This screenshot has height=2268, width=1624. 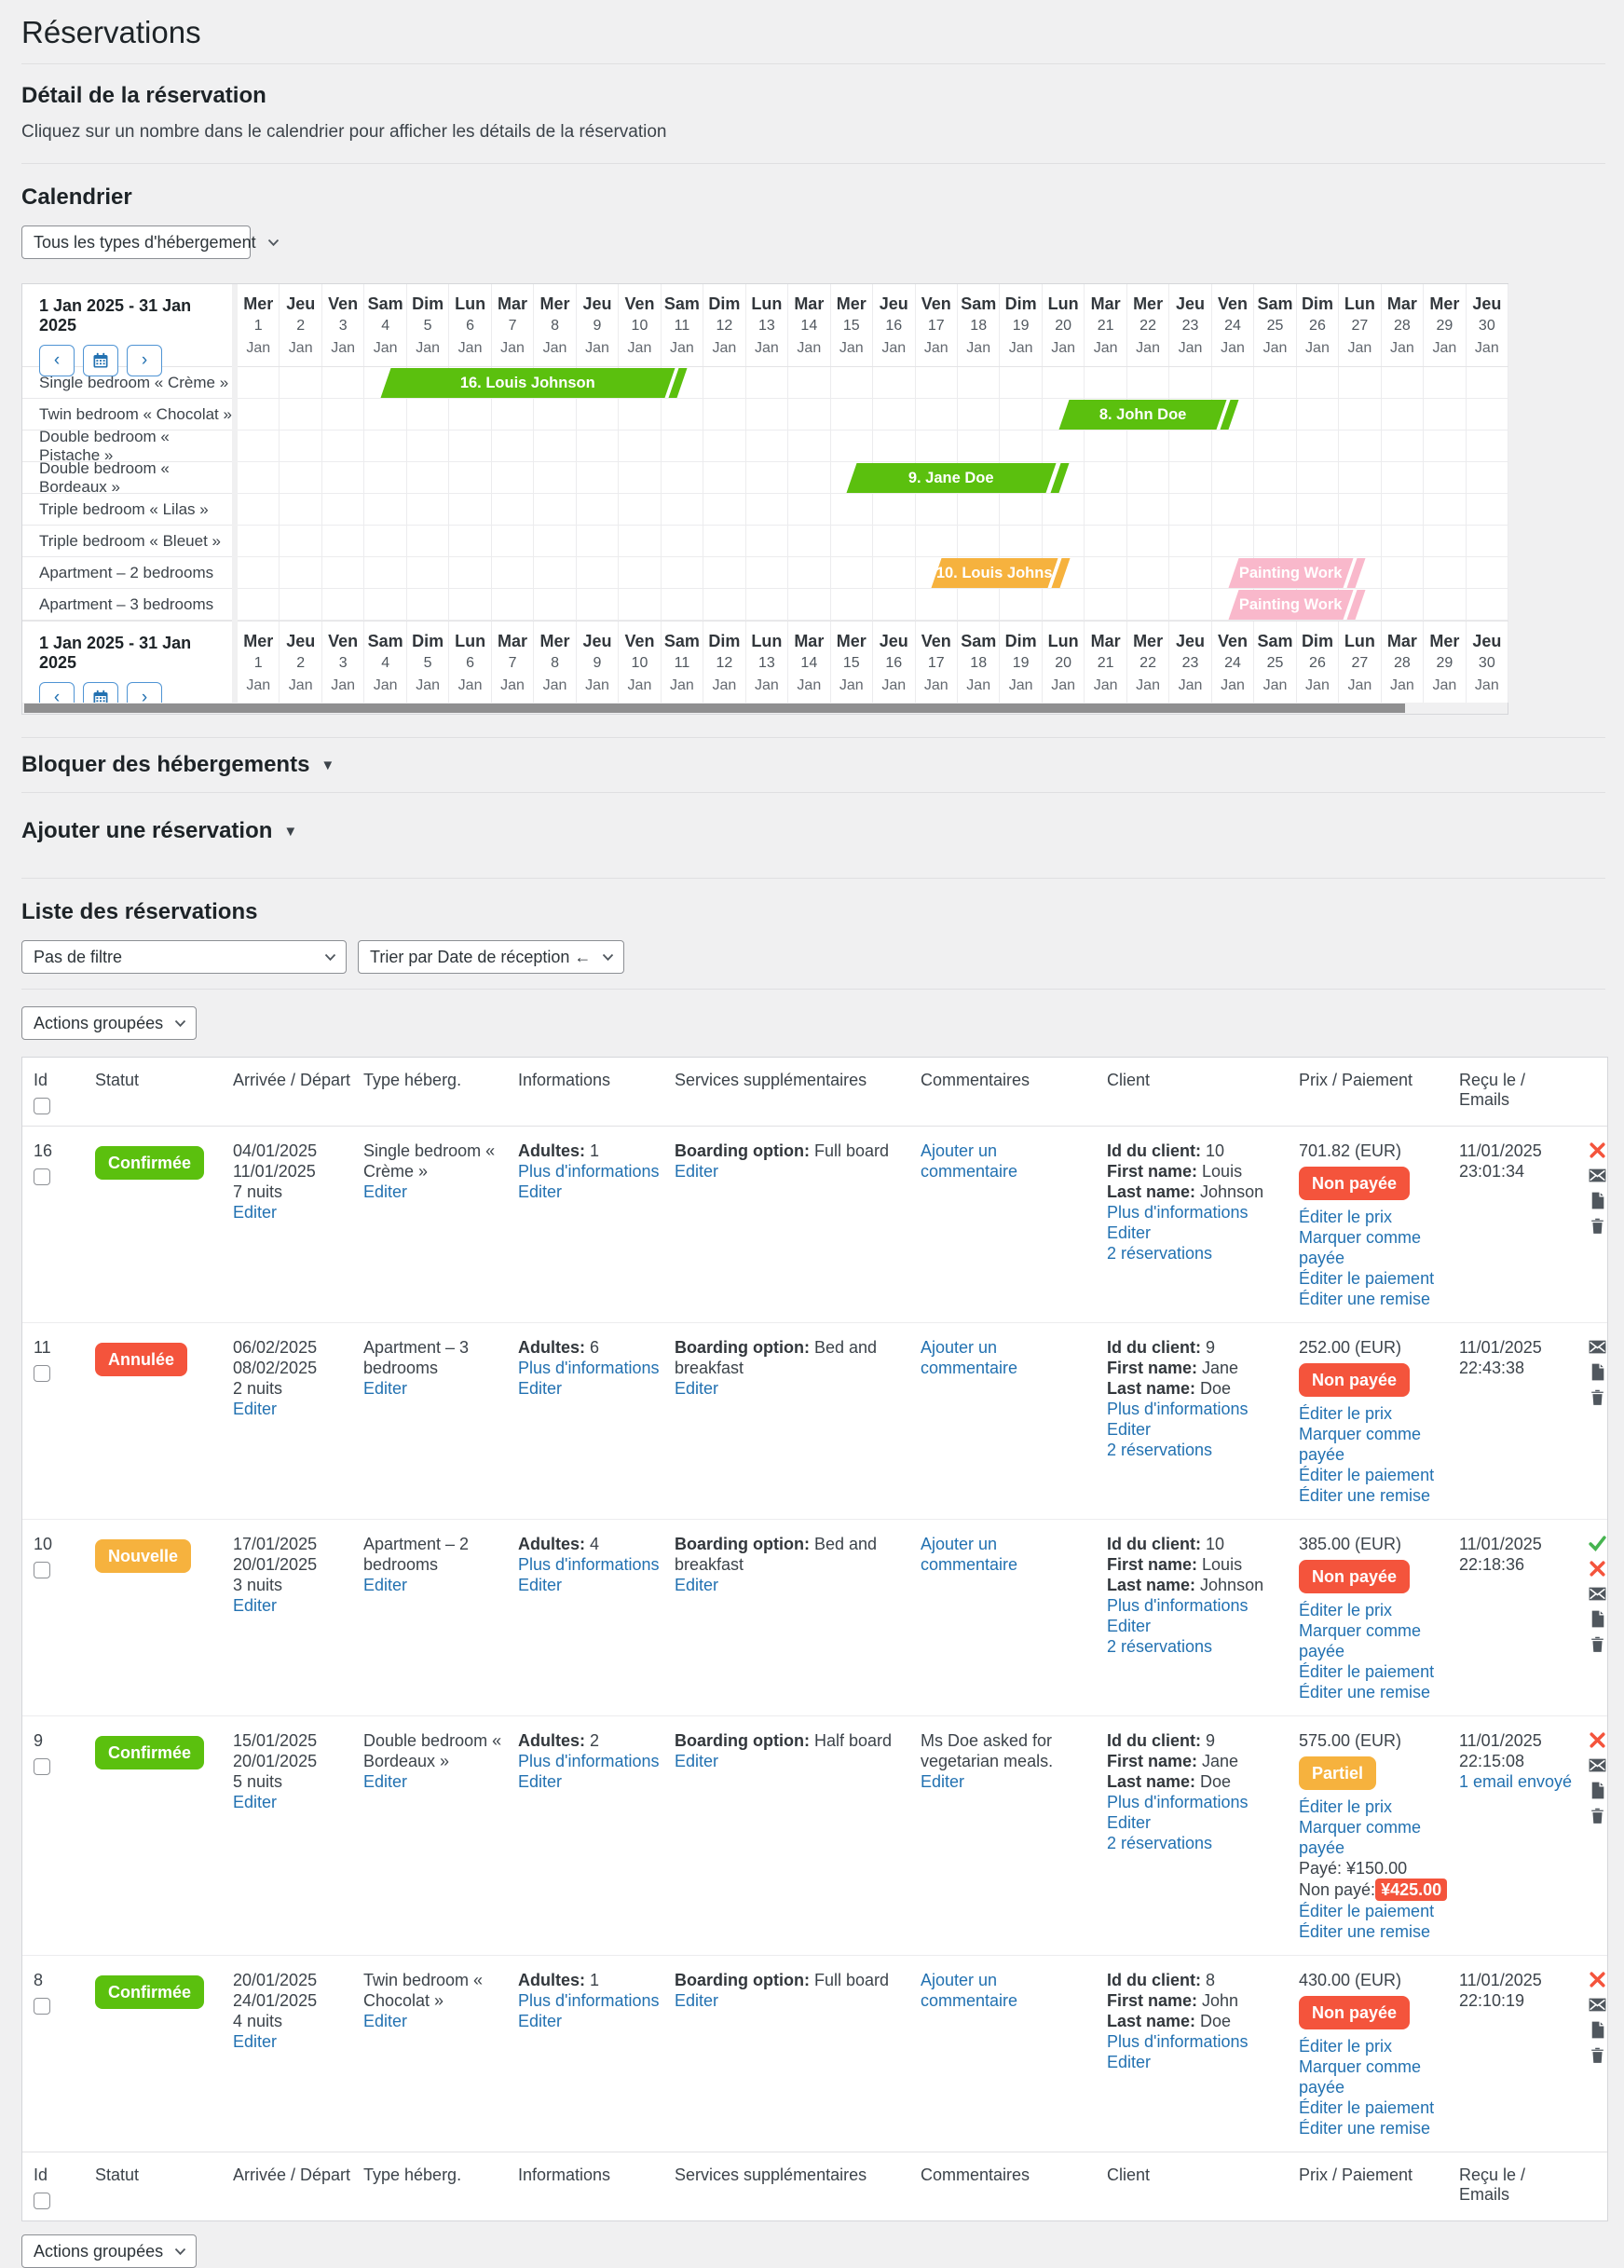 What do you see at coordinates (184, 957) in the screenshot?
I see `filter-select: Pas de filtre` at bounding box center [184, 957].